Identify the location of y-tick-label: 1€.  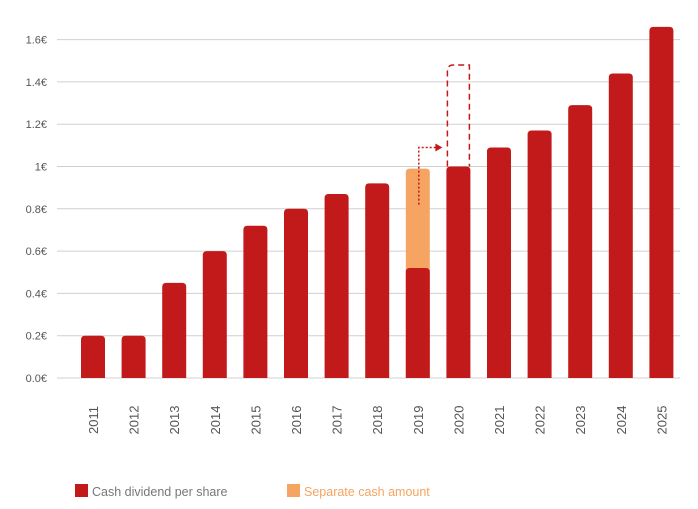
(41, 168).